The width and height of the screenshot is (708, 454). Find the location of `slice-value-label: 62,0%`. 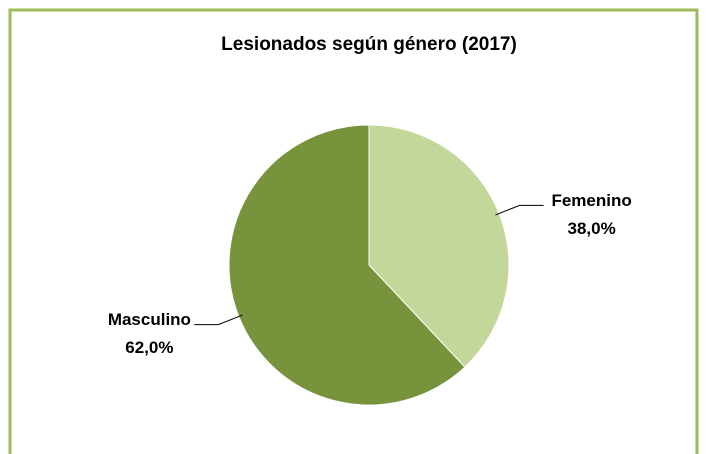

slice-value-label: 62,0% is located at coordinates (149, 347).